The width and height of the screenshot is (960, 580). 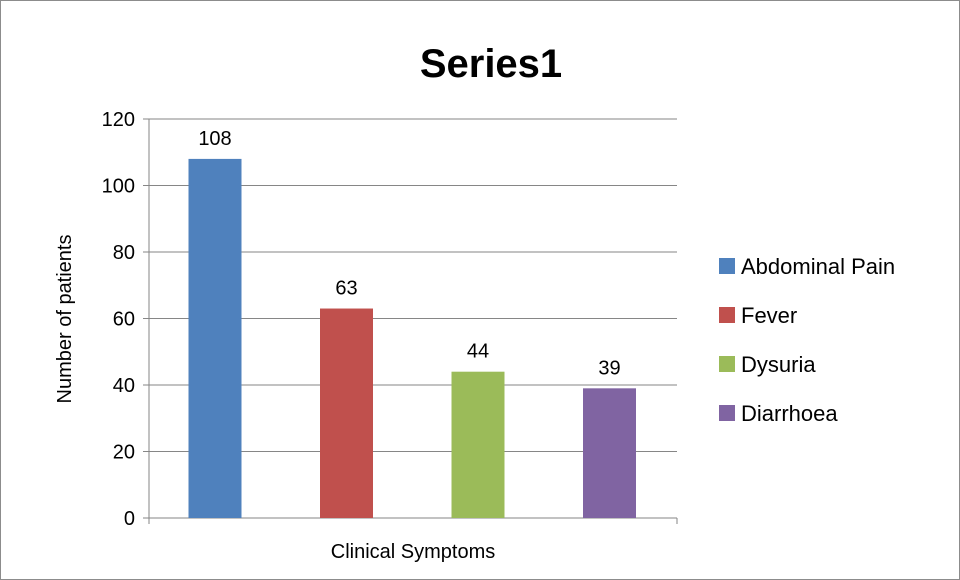 What do you see at coordinates (124, 253) in the screenshot?
I see `y-tick-label: 80` at bounding box center [124, 253].